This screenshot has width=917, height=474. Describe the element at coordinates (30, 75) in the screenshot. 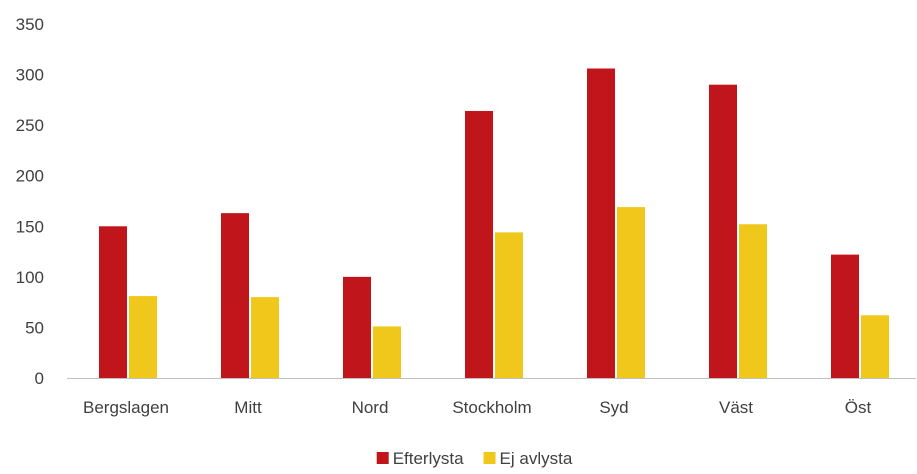

I see `y-tick-label: 300` at that location.